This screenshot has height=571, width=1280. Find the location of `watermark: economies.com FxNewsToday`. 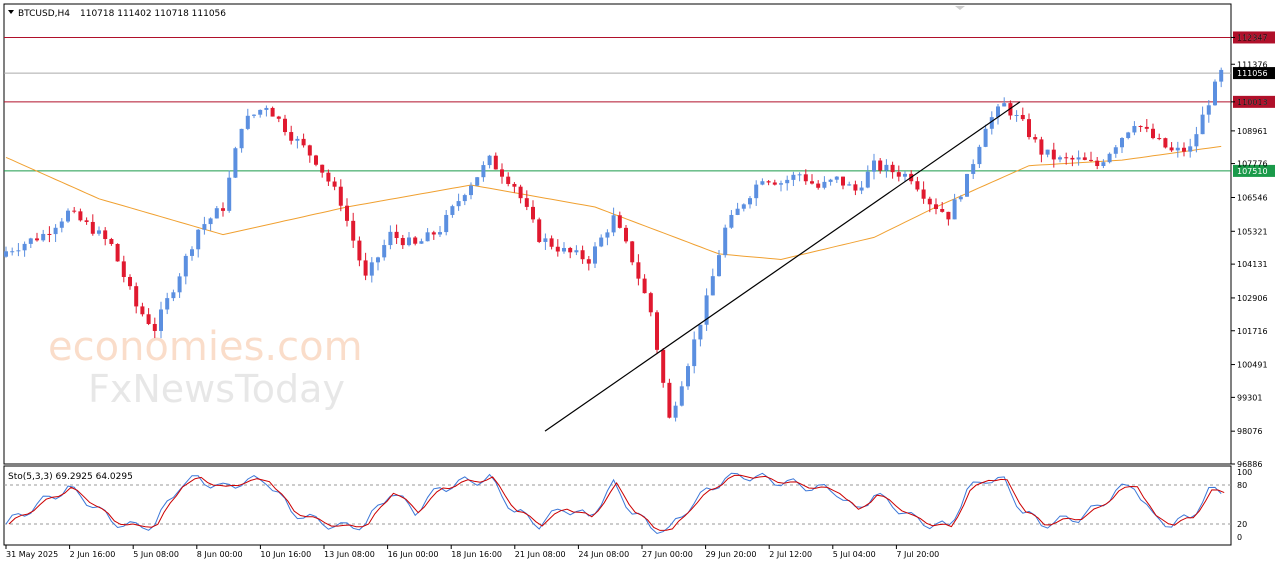

watermark: economies.com FxNewsToday is located at coordinates (205, 367).